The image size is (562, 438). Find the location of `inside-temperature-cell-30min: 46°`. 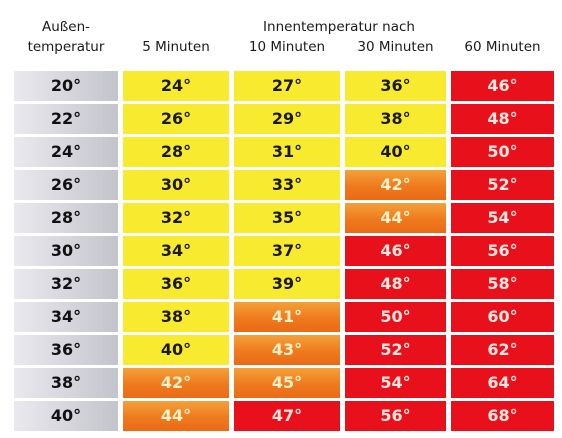

inside-temperature-cell-30min: 46° is located at coordinates (395, 251).